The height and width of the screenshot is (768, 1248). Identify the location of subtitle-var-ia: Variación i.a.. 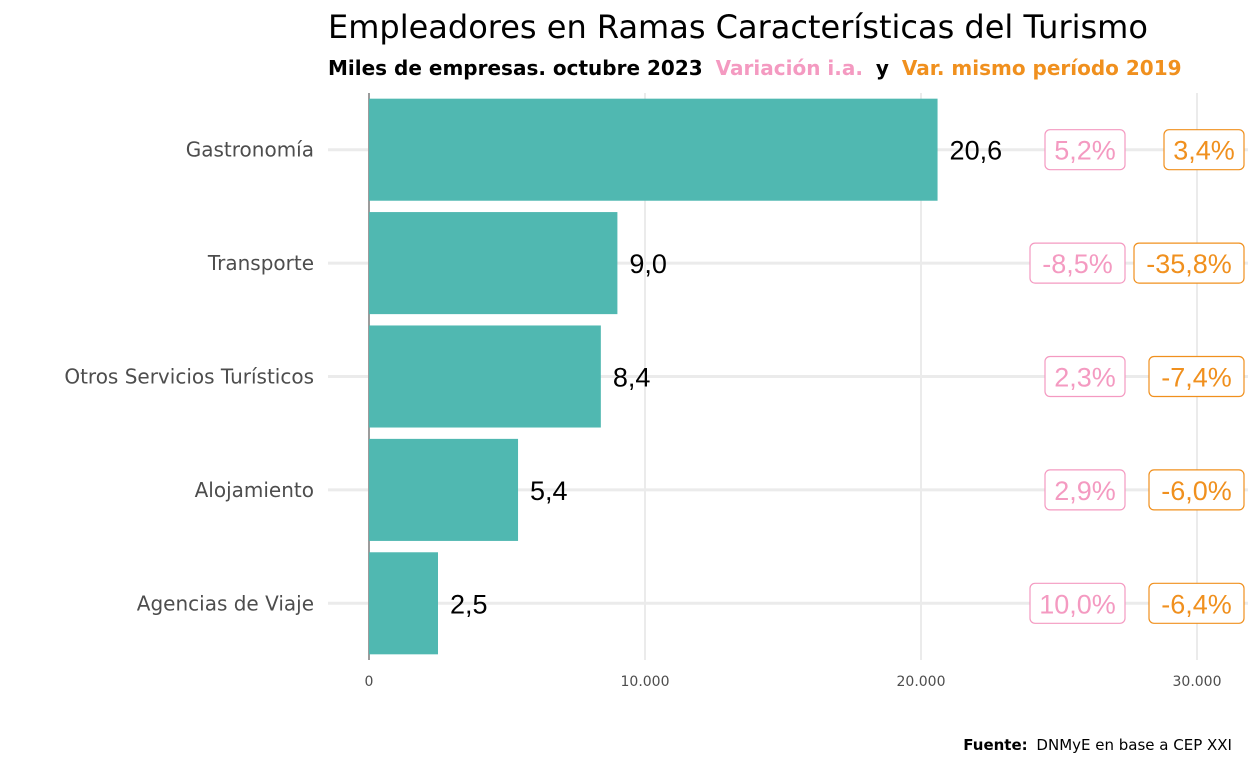
(789, 68).